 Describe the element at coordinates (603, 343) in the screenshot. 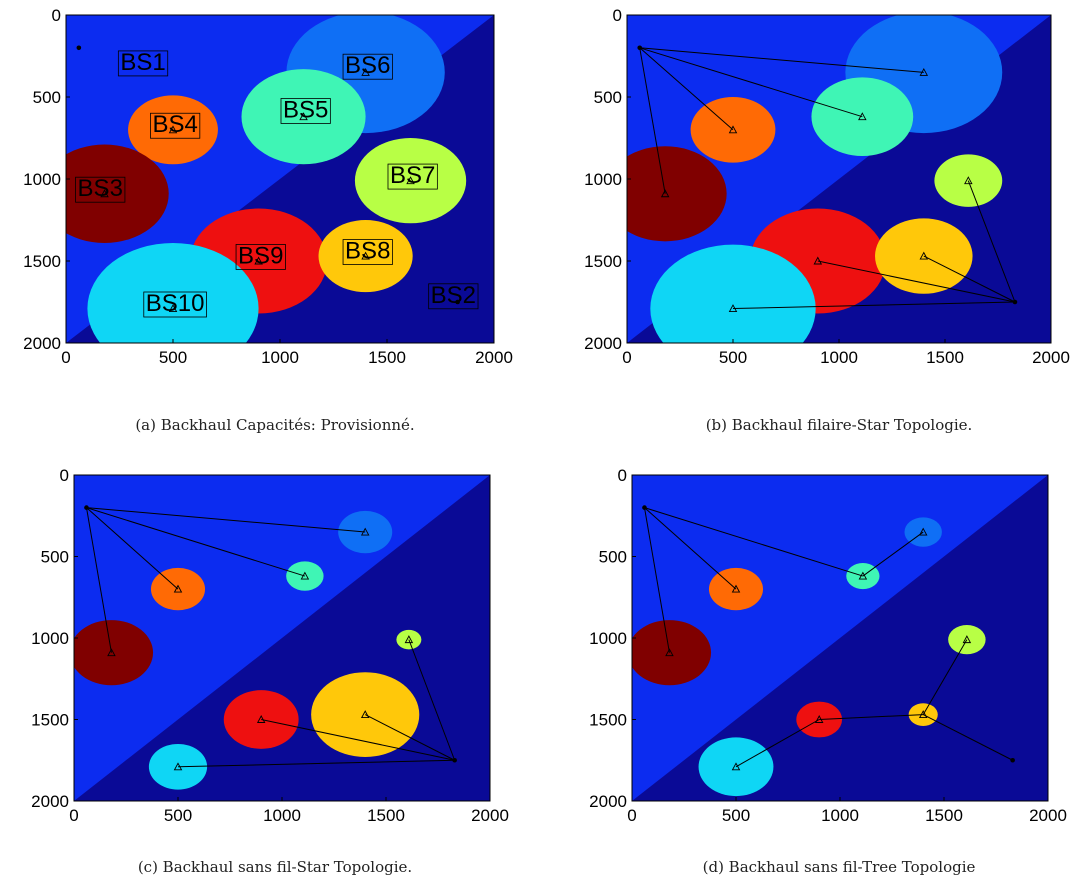

I see `y-tick-label: 2000` at that location.